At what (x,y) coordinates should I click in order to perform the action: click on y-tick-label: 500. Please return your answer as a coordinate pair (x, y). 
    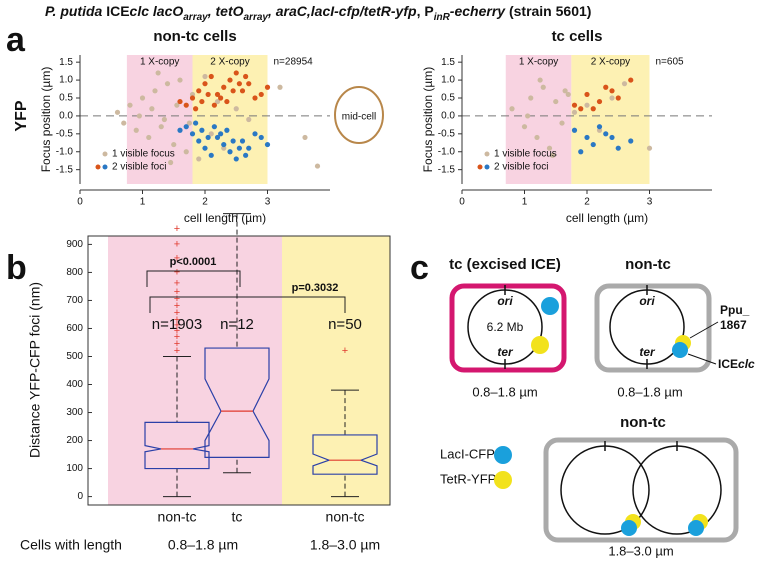
    Looking at the image, I should click on (74, 356).